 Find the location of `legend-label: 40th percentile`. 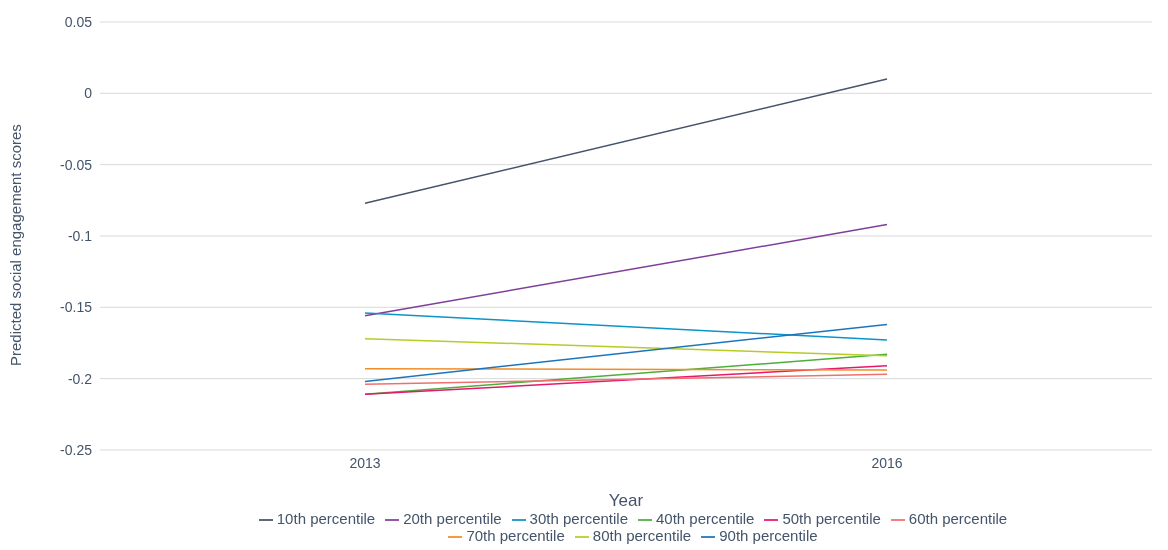

legend-label: 40th percentile is located at coordinates (705, 518).